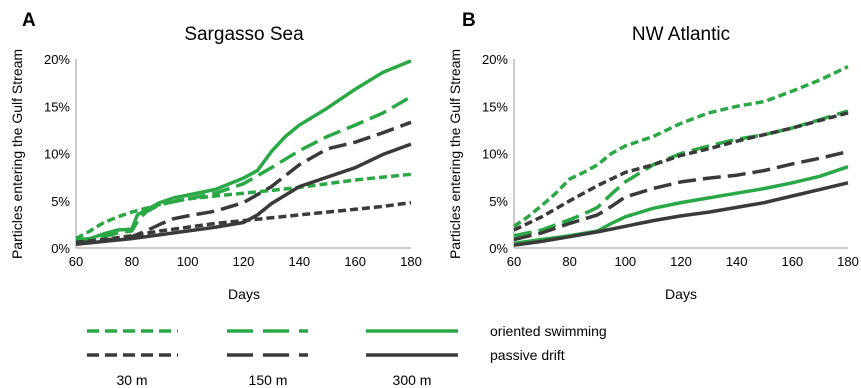  Describe the element at coordinates (498, 201) in the screenshot. I see `panel-b-y-tick-label: 5%` at that location.